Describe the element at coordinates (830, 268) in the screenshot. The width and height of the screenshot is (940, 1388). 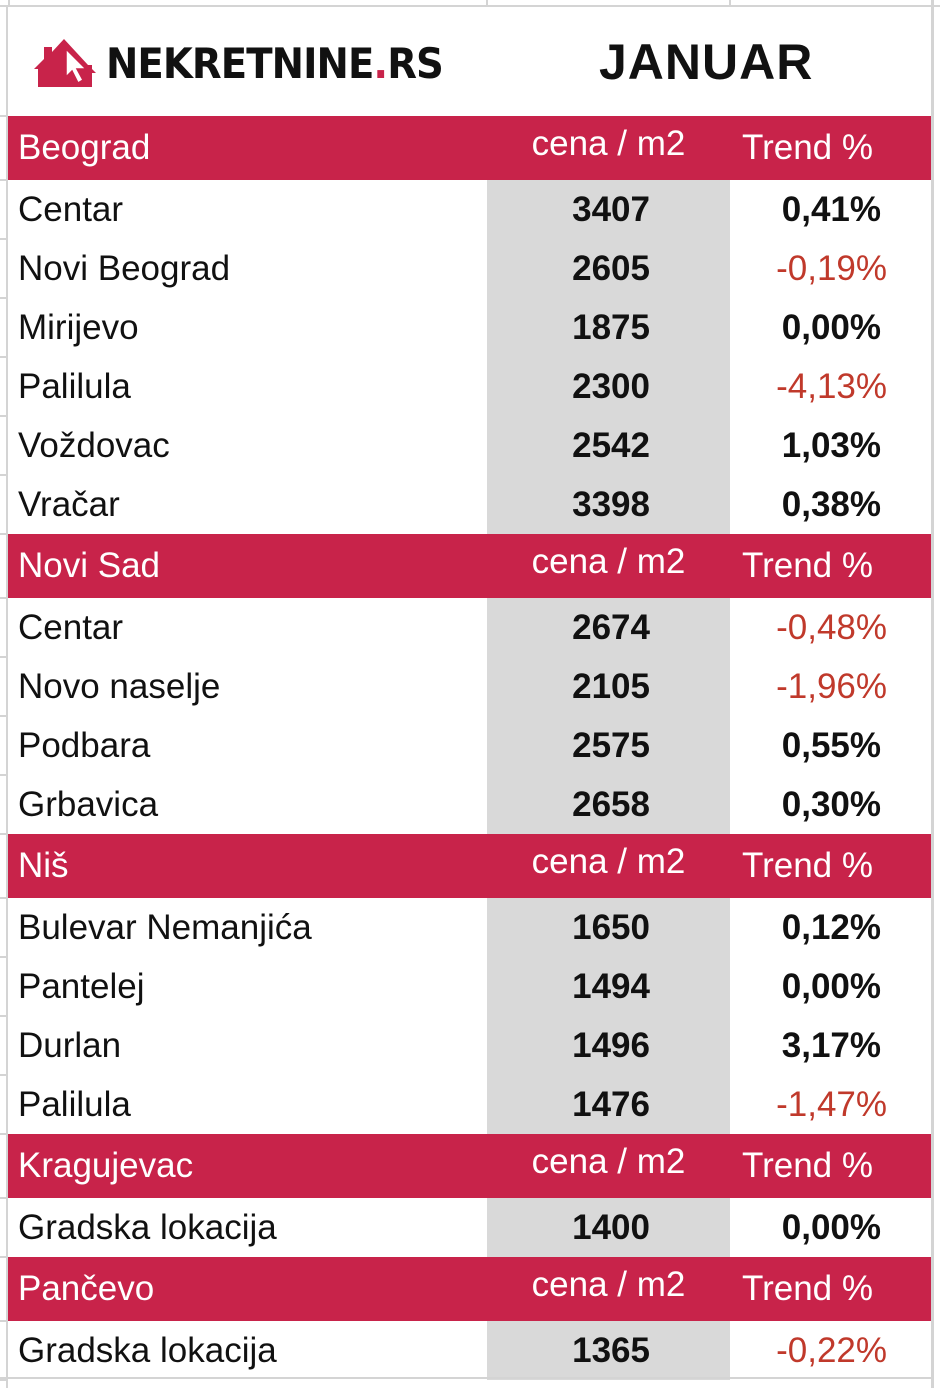
I see `trend-percent: -0,19%` at that location.